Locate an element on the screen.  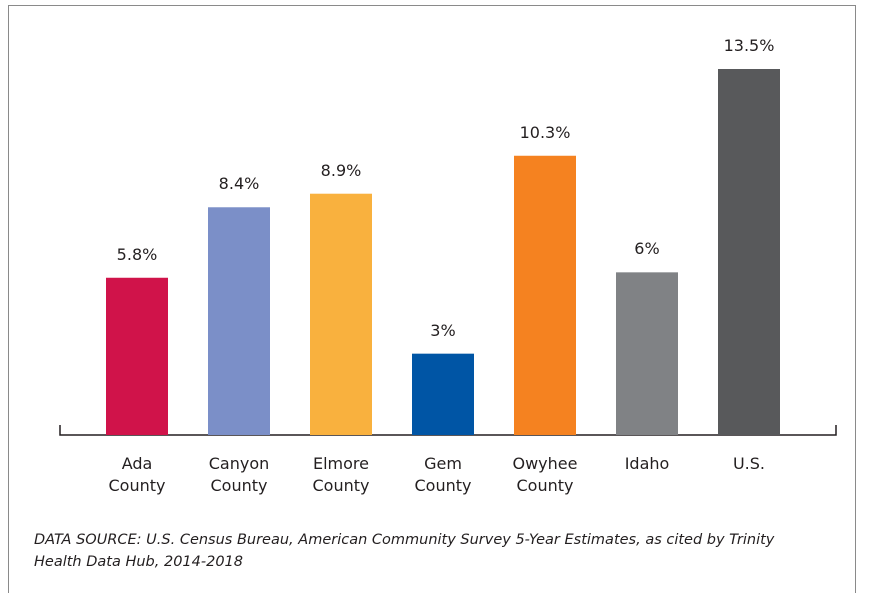
value-label: 10.3% is located at coordinates (545, 132).